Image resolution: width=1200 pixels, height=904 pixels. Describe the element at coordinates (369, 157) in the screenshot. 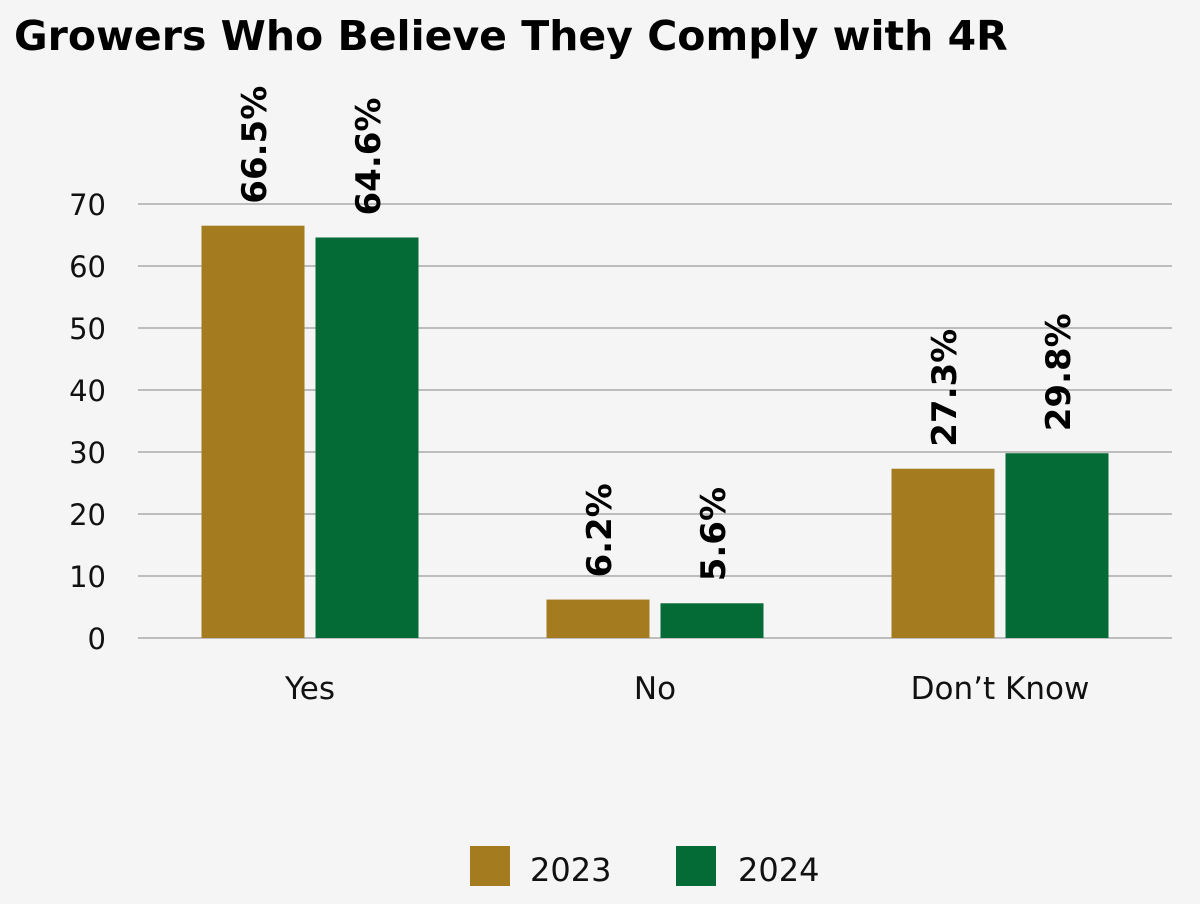

I see `data-label-yes-2024: 64.6%` at that location.